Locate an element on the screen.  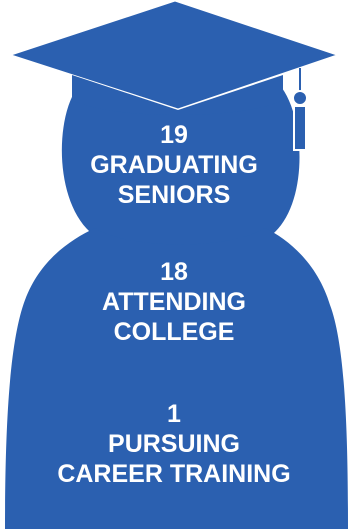
stat-label-line1: ATTENDING is located at coordinates (174, 302).